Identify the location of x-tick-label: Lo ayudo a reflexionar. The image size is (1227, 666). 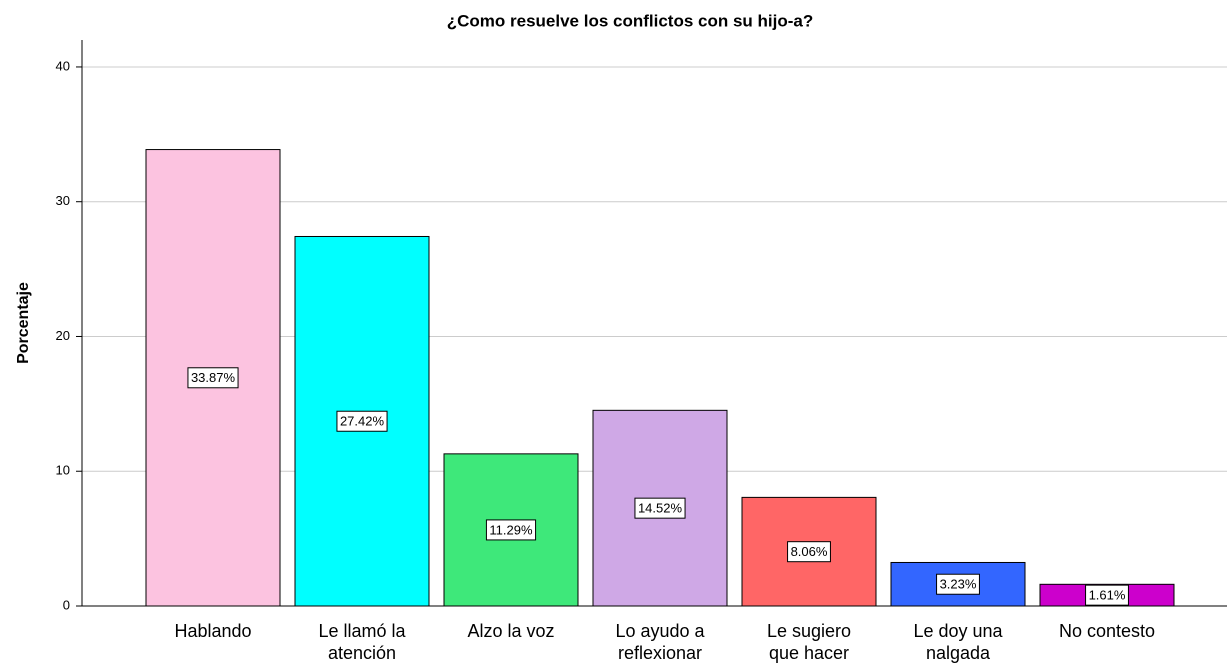
(660, 642).